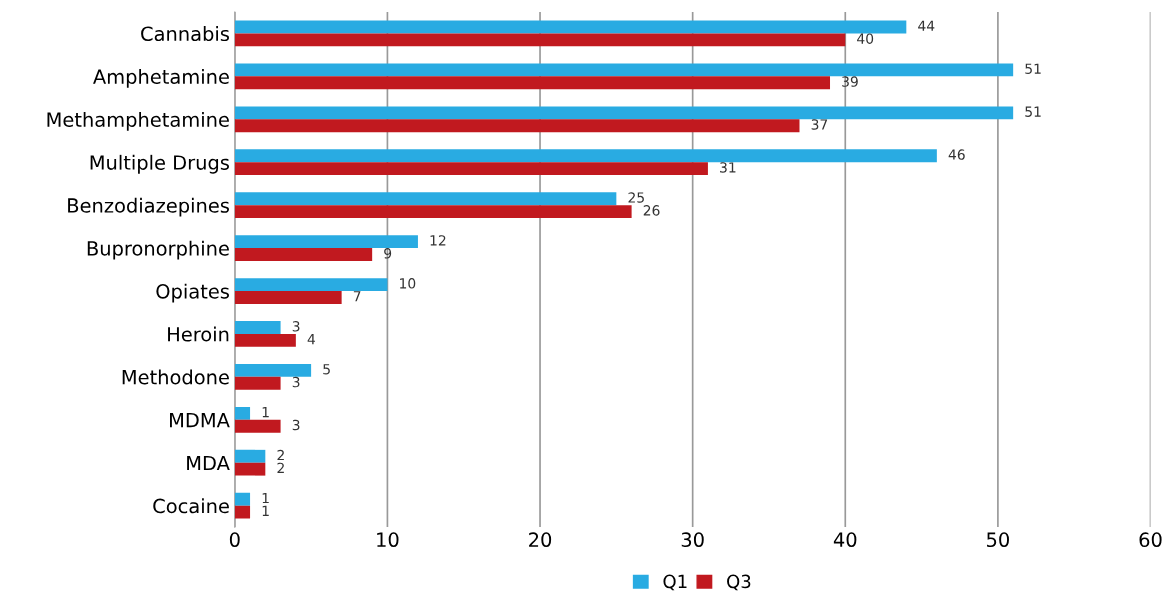 The width and height of the screenshot is (1174, 599). What do you see at coordinates (159, 164) in the screenshot?
I see `y-tick-label: Multiple Drugs` at bounding box center [159, 164].